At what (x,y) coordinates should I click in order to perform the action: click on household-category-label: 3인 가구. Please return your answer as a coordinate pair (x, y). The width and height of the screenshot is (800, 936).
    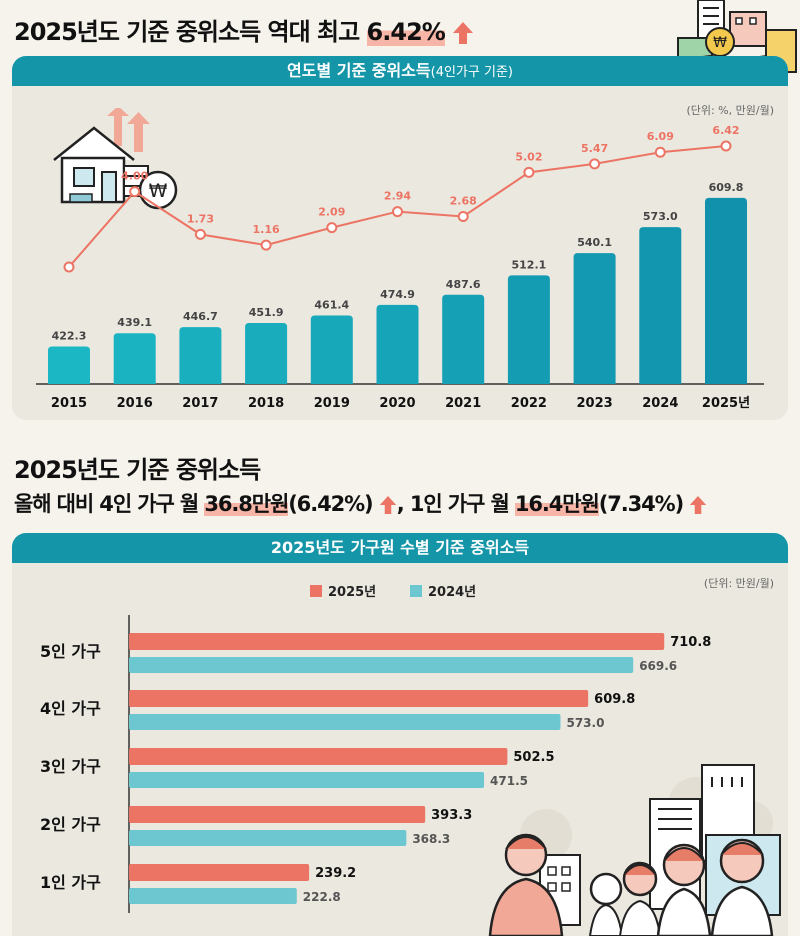
    Looking at the image, I should click on (70, 766).